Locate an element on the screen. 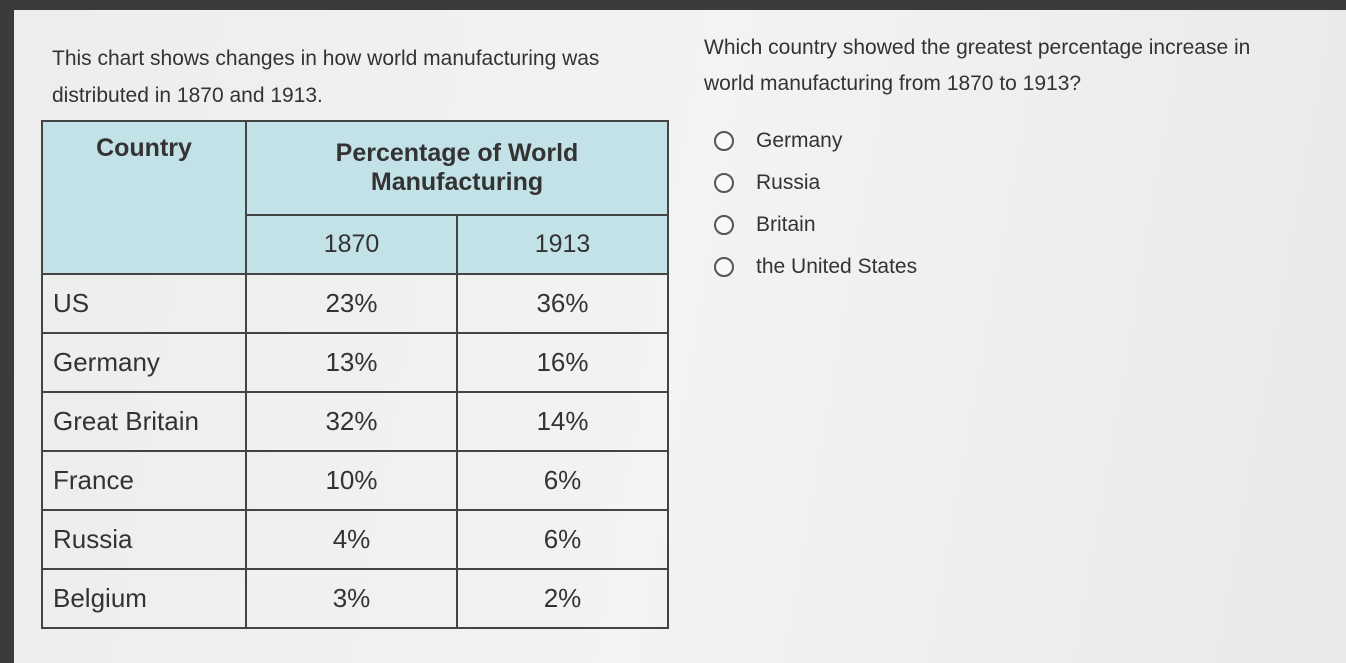 Image resolution: width=1346 pixels, height=663 pixels. table-row: US 23% 36% is located at coordinates (355, 303).